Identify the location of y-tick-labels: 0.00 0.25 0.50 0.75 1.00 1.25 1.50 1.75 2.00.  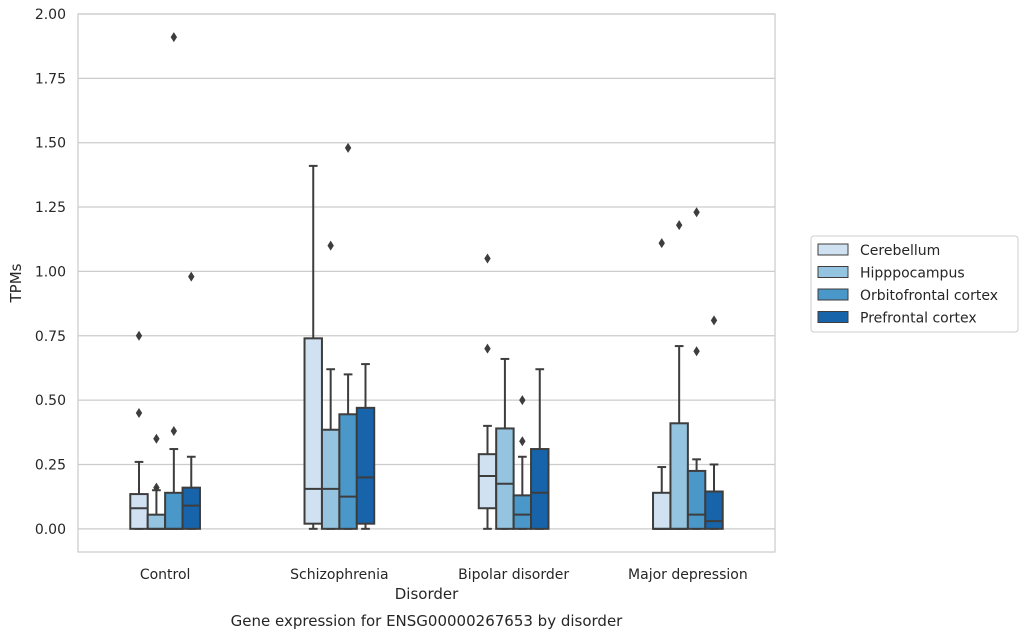
(50, 272).